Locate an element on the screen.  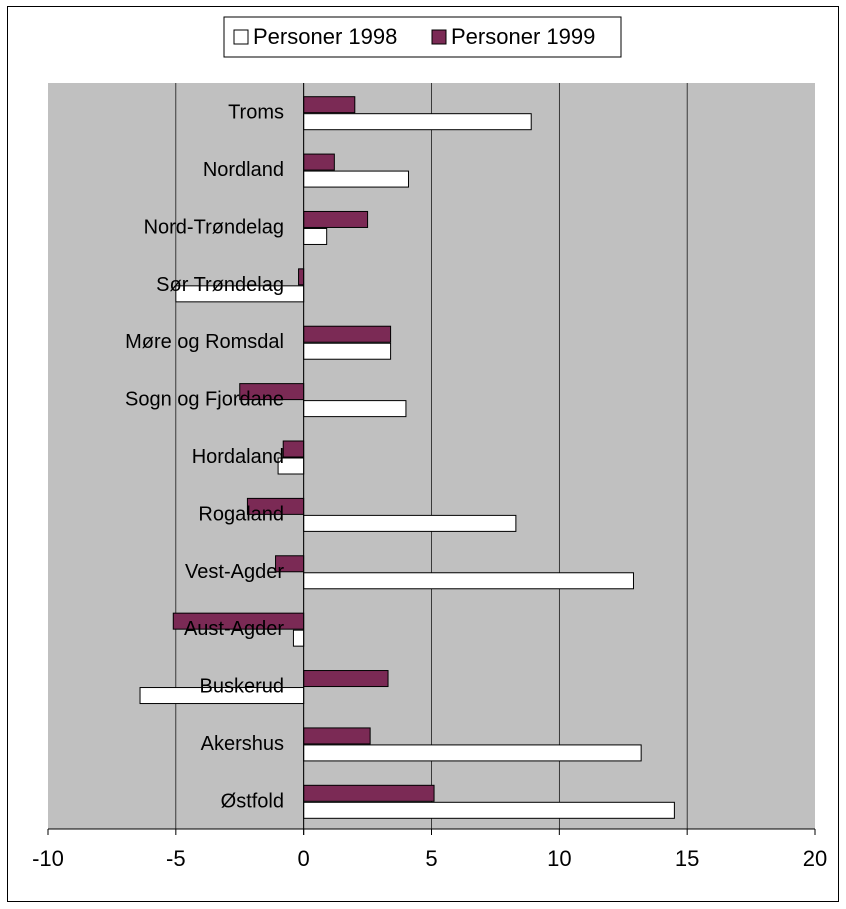
x-tick-label-5: 5 is located at coordinates (431, 858).